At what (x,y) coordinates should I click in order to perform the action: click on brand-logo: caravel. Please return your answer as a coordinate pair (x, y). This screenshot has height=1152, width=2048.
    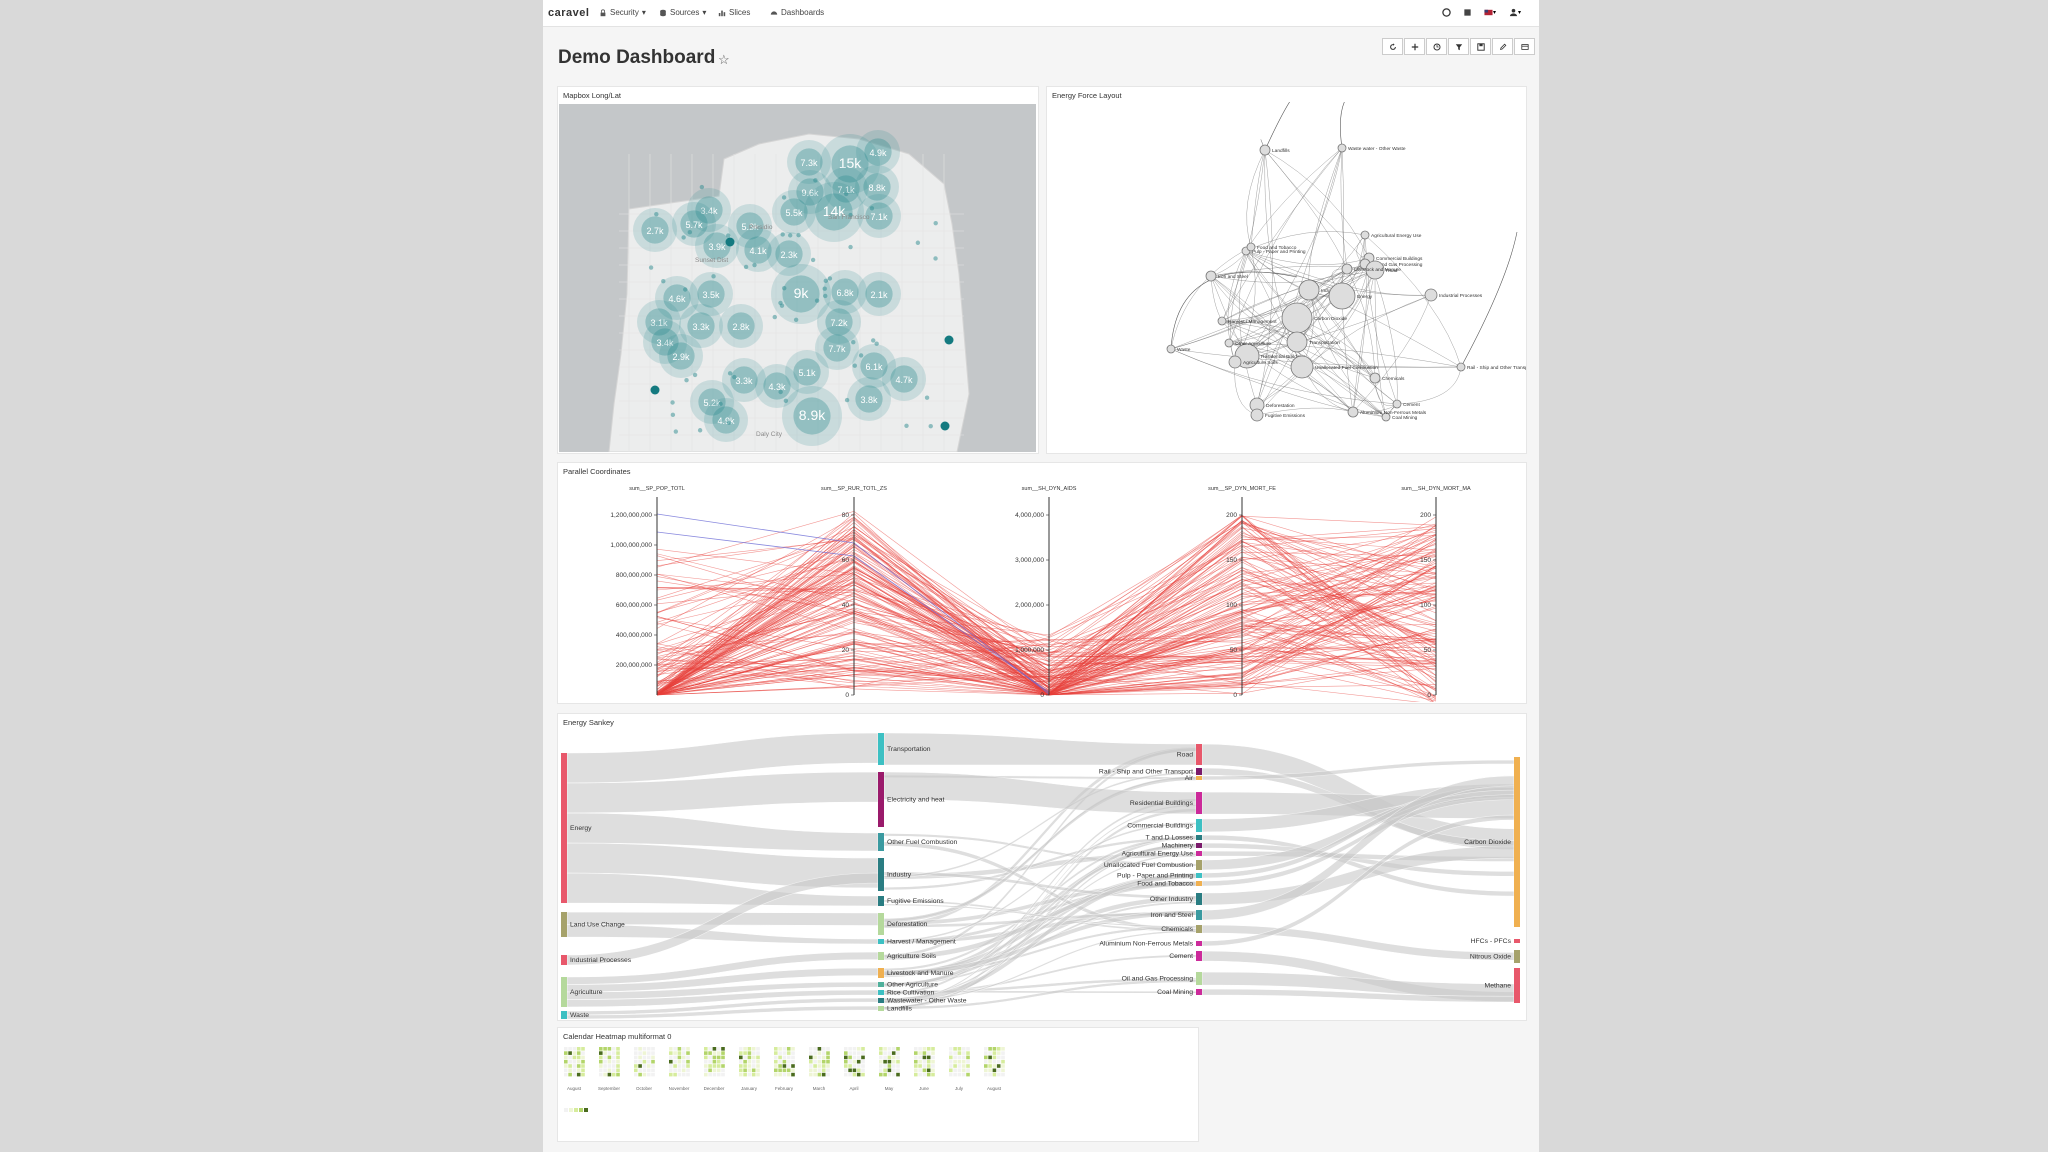
    Looking at the image, I should click on (569, 13).